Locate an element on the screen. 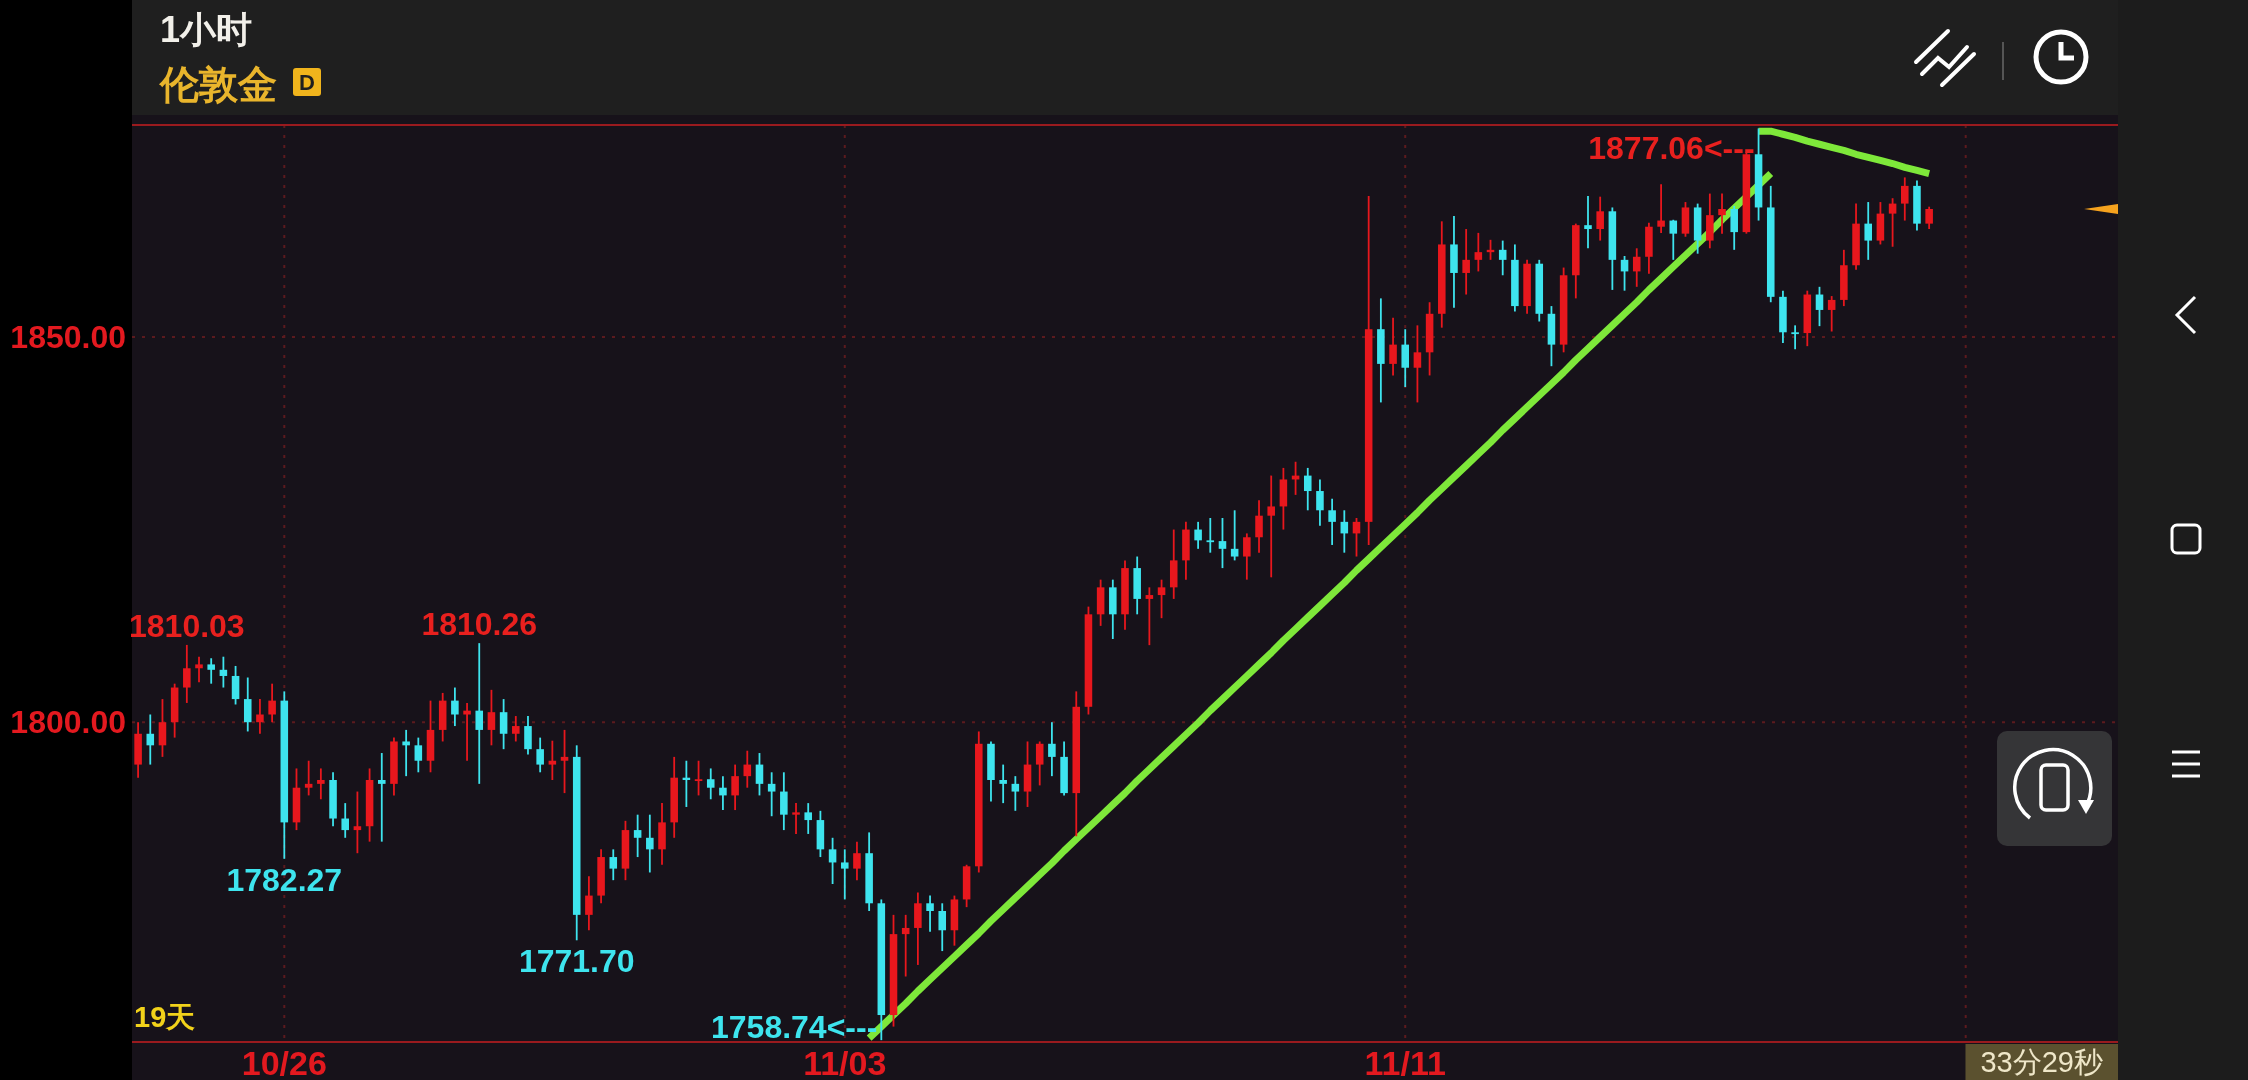 The image size is (2248, 1080). annotation: 19天 is located at coordinates (165, 1017).